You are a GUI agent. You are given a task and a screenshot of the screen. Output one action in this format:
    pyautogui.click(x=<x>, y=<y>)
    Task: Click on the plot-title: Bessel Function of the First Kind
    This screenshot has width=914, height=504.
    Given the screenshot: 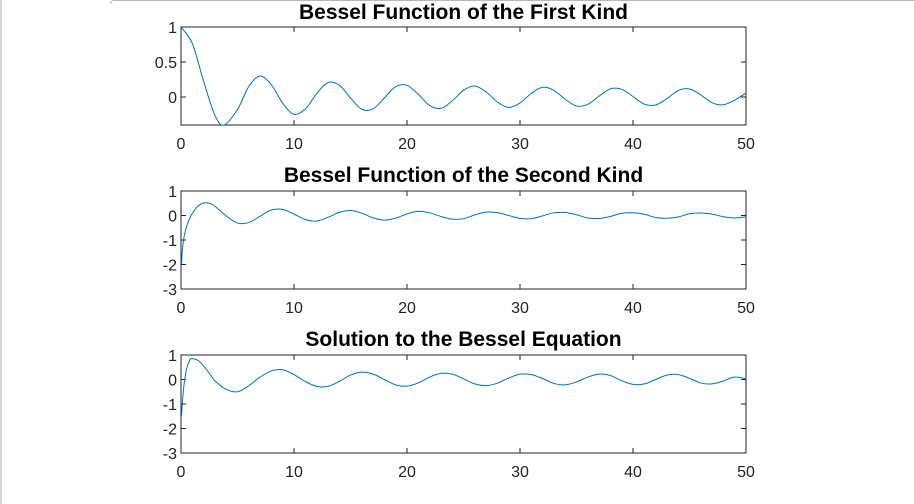 What is the action you would take?
    pyautogui.click(x=463, y=12)
    